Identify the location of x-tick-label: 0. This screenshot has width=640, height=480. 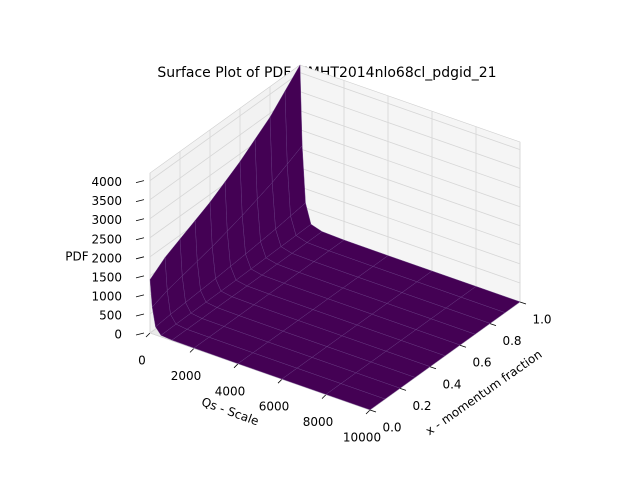
(142, 361).